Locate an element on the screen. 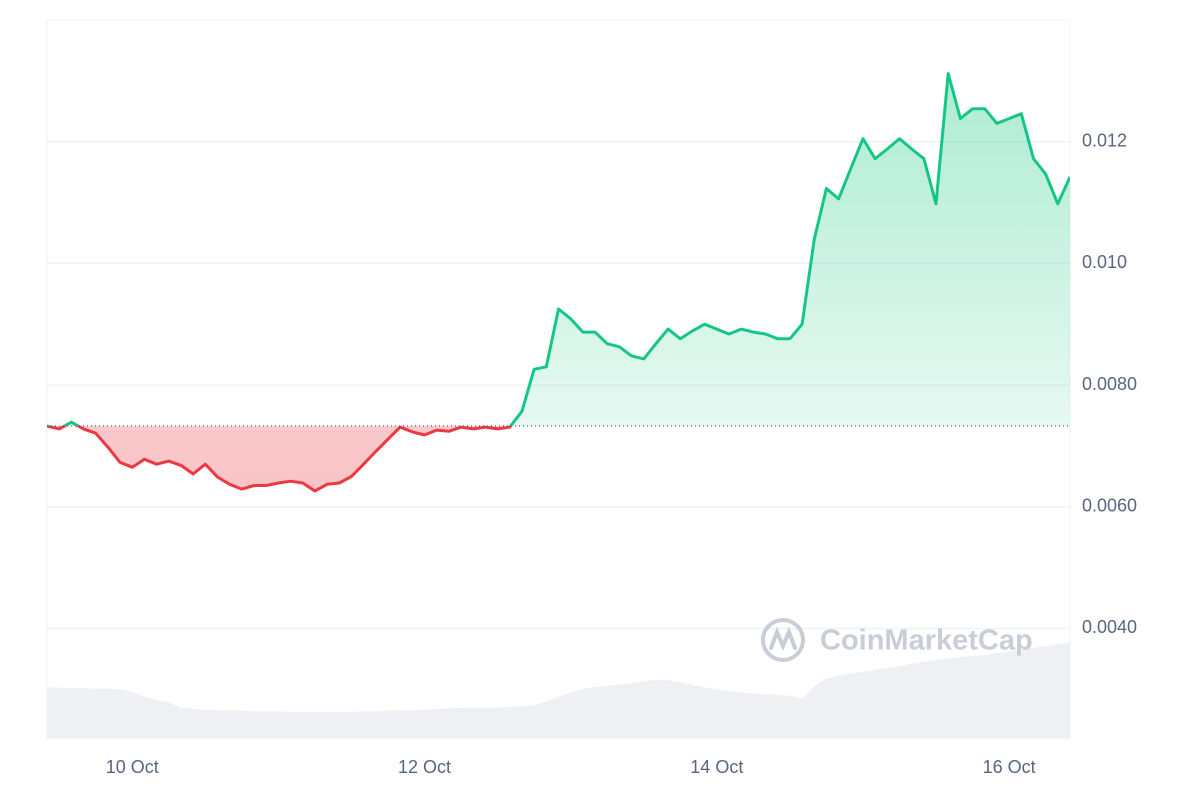 This screenshot has width=1200, height=800. volume-area is located at coordinates (558, 690).